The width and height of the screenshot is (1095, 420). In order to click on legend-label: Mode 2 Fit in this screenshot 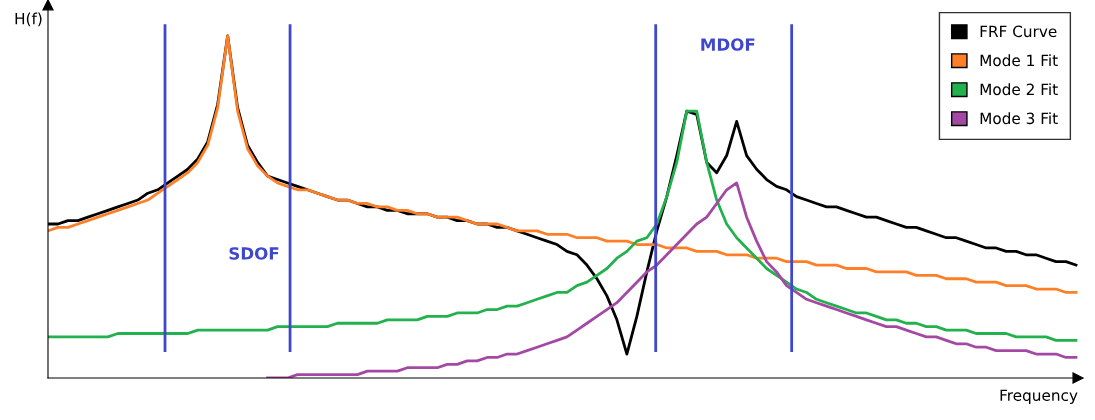, I will do `click(1019, 89)`.